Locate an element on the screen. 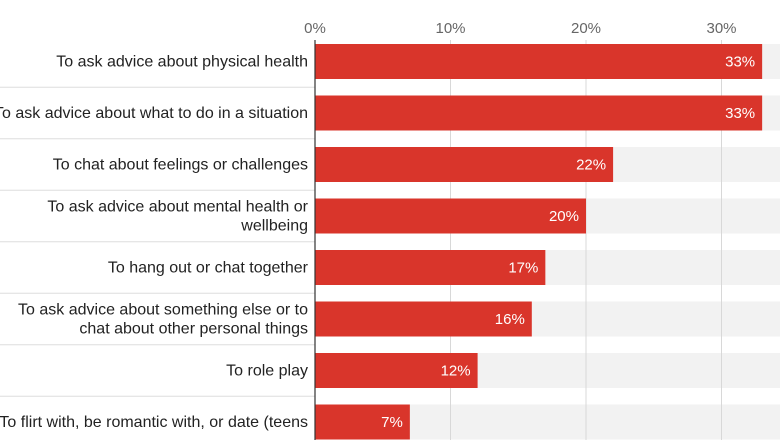 This screenshot has height=440, width=780. x-tick-label: 10% is located at coordinates (450, 28).